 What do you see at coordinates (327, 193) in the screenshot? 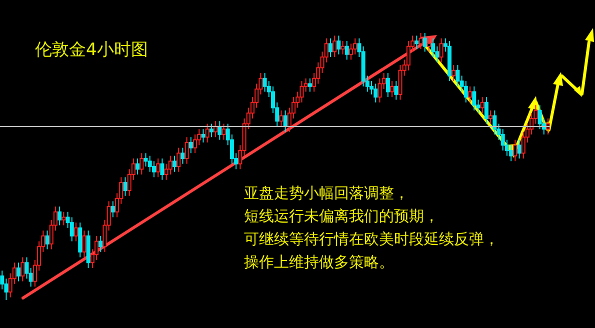
I see `annotation: 亚盘走势小幅回落调整，` at bounding box center [327, 193].